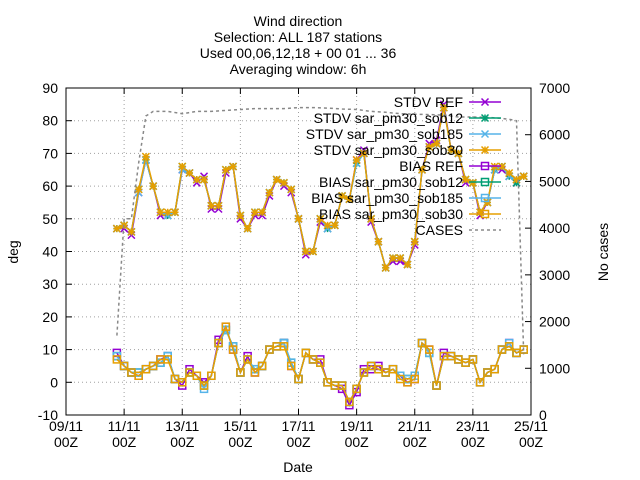 This screenshot has height=480, width=640. I want to click on chart-title-line-4: Averaging window: 6h, so click(298, 69).